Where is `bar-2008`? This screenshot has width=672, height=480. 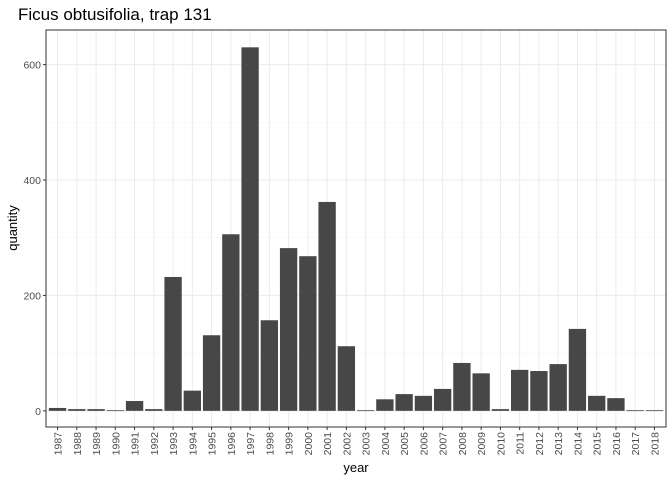
bar-2008 is located at coordinates (462, 386).